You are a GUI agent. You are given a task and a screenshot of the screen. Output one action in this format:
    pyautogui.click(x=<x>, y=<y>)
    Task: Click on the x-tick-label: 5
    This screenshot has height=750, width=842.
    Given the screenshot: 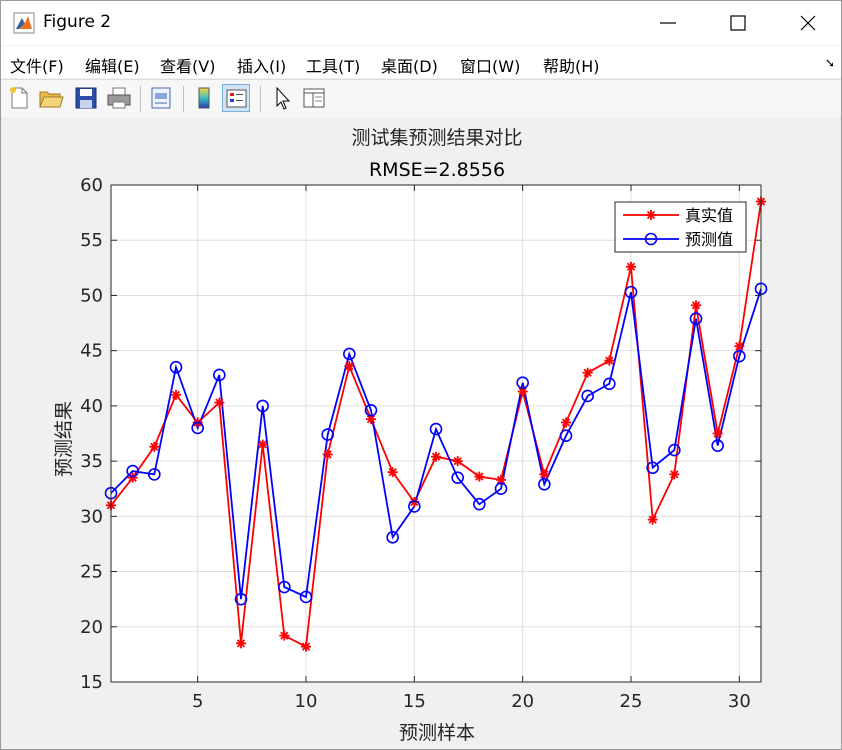 What is the action you would take?
    pyautogui.click(x=197, y=701)
    